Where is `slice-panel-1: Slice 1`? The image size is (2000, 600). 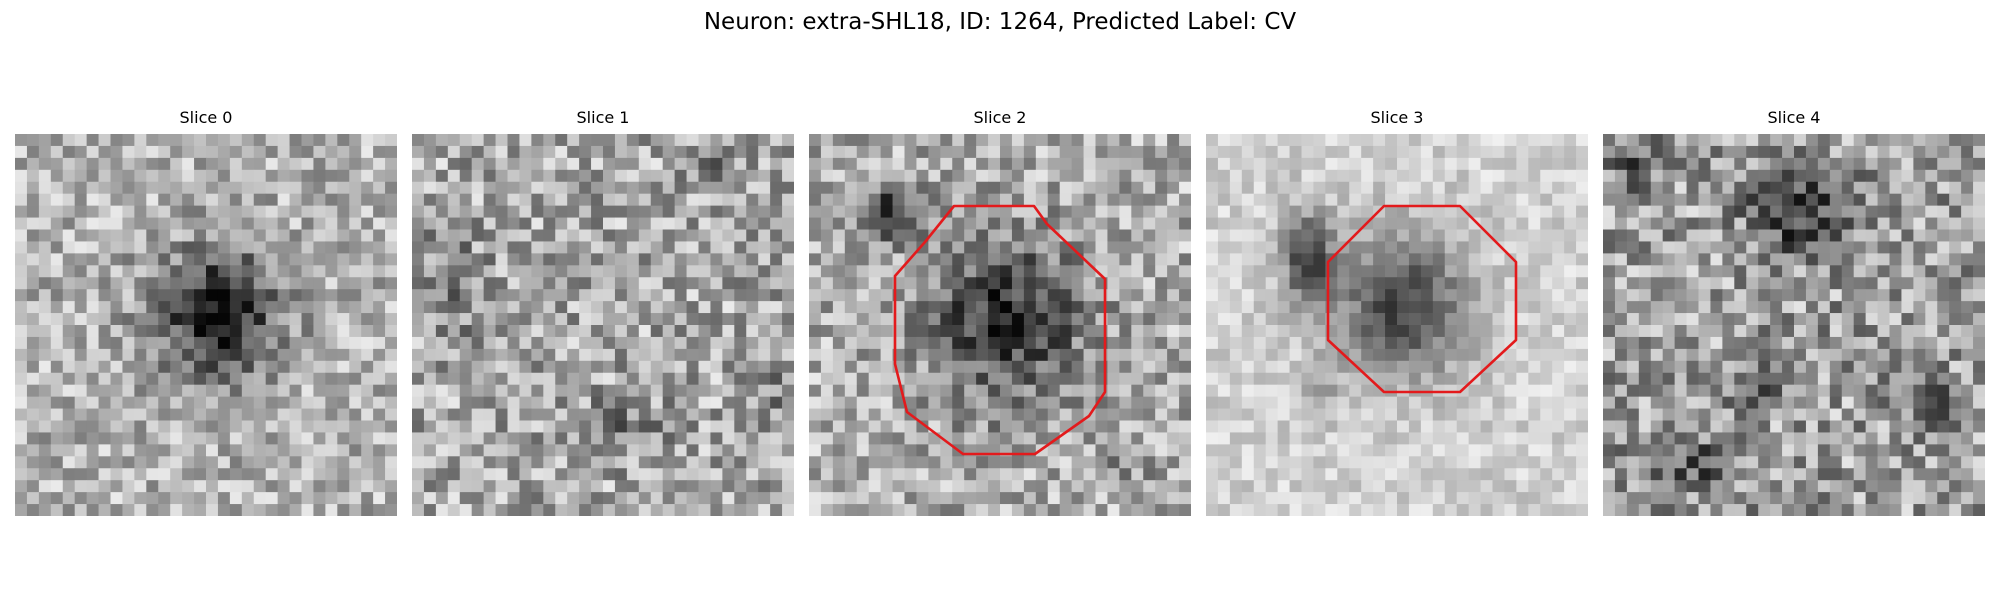 slice-panel-1: Slice 1 is located at coordinates (603, 313).